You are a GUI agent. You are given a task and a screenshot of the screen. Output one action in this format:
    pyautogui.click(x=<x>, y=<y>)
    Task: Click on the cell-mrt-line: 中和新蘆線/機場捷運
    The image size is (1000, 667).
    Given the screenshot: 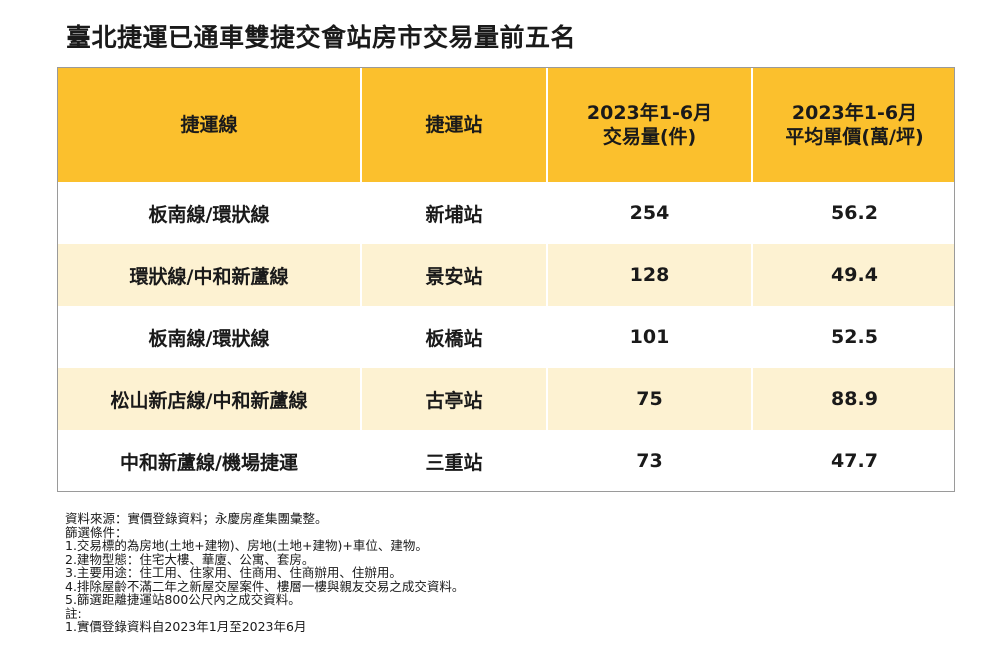 What is the action you would take?
    pyautogui.click(x=210, y=460)
    